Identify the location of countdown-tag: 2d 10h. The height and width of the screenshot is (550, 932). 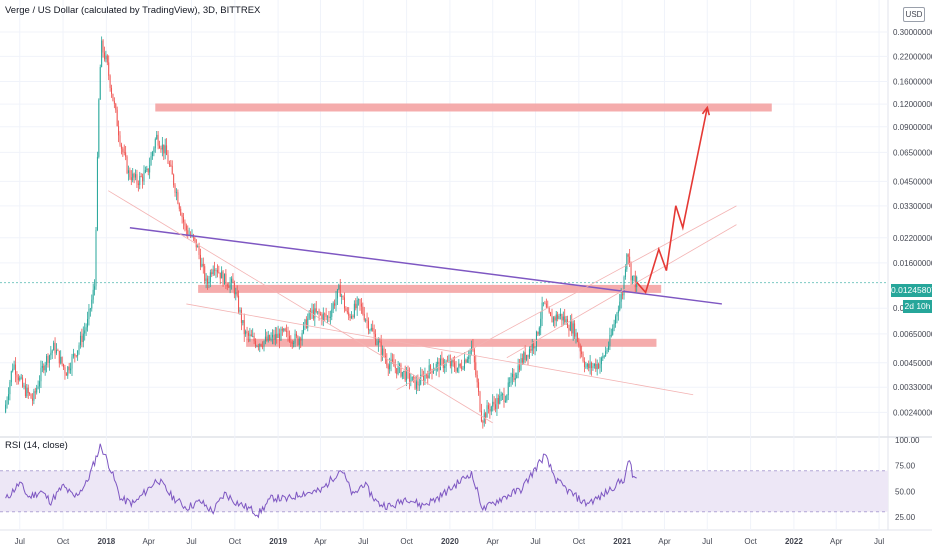
(917, 306).